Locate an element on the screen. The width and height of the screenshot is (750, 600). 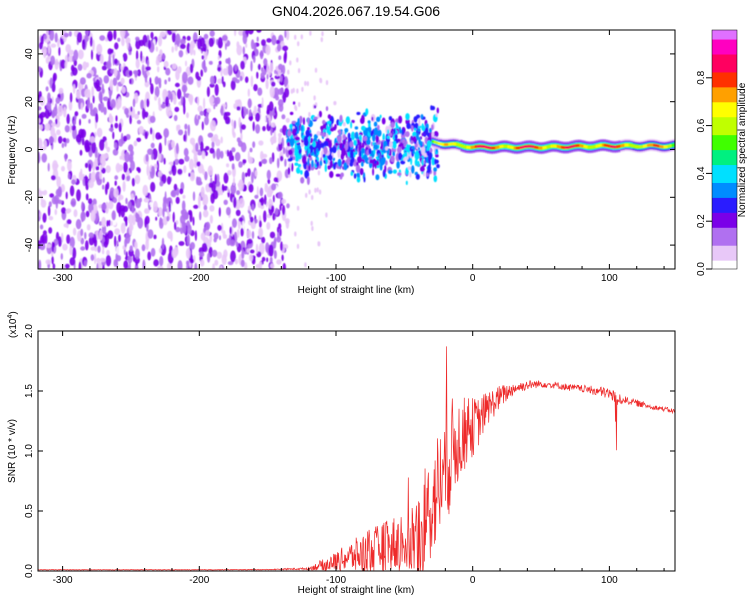
colorbar-tick-label: 0.2 is located at coordinates (701, 221).